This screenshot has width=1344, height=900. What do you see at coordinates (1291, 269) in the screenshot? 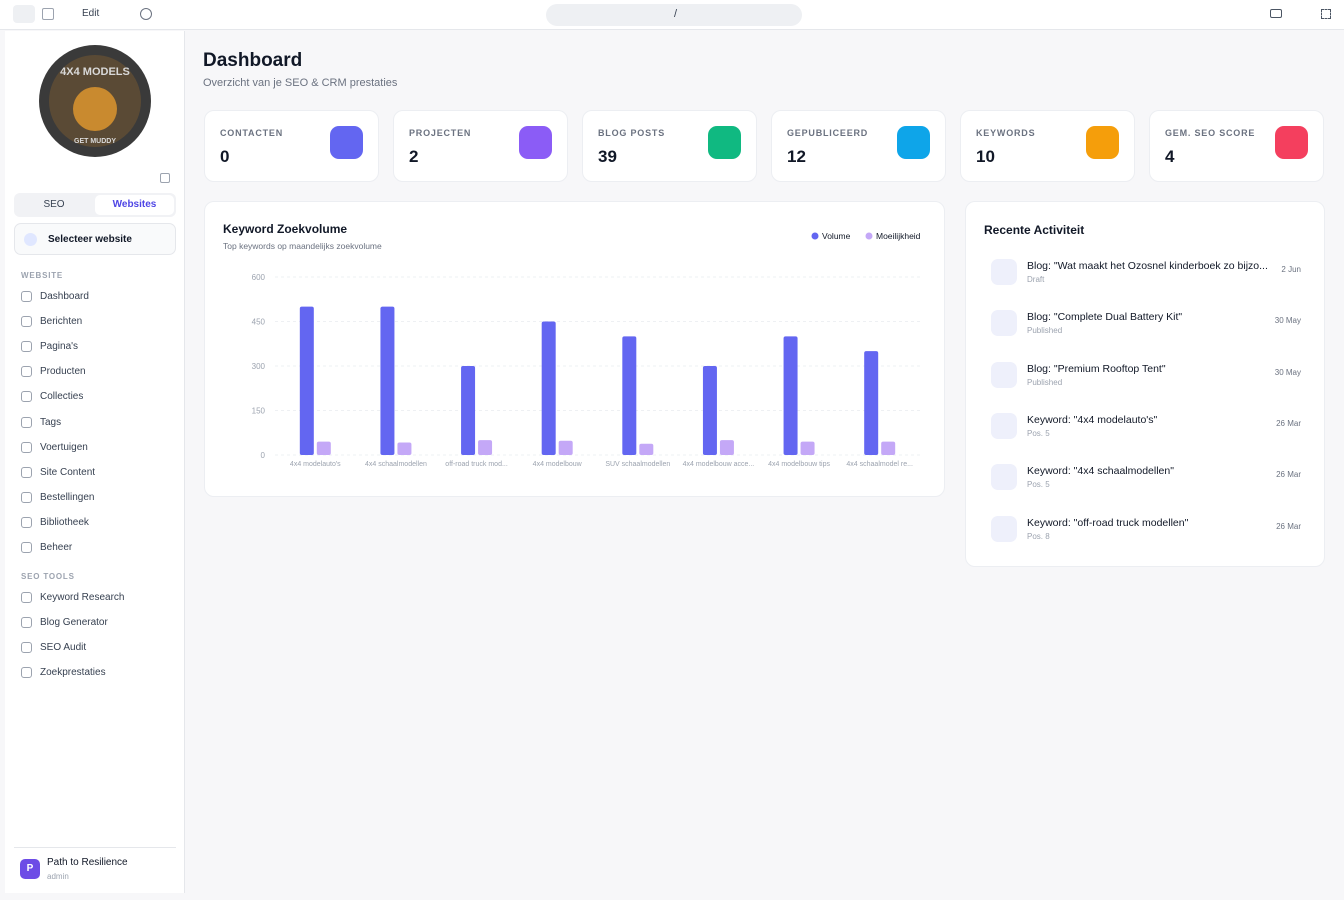
I see `activity-date: 2 Jun` at bounding box center [1291, 269].